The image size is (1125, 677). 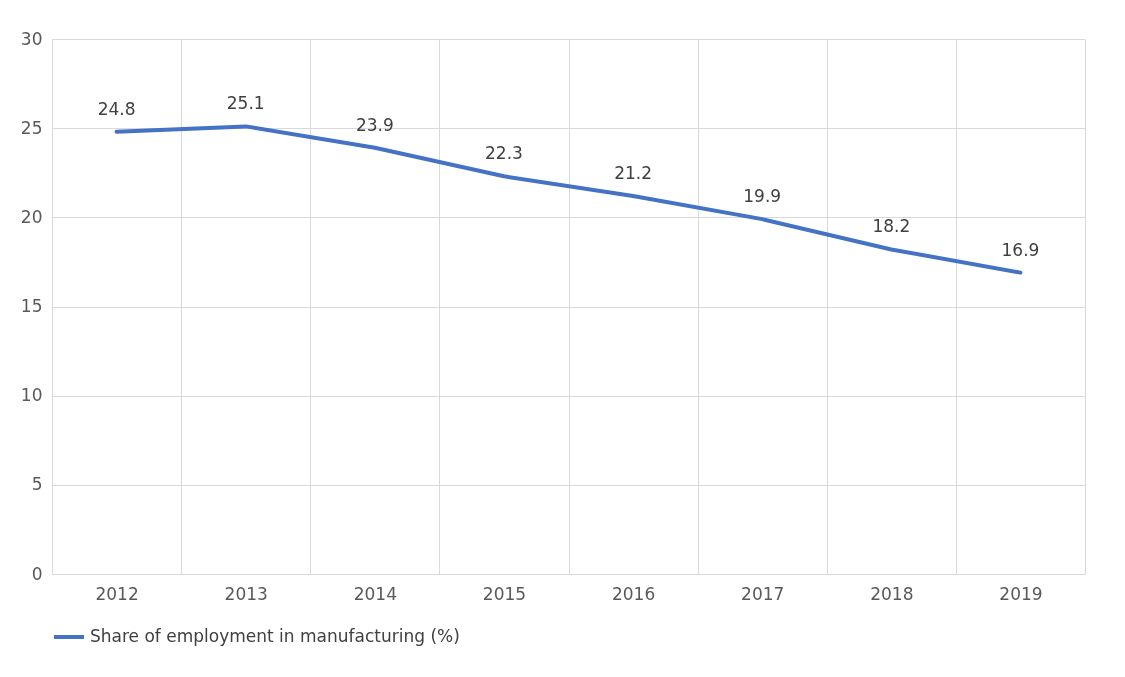 I want to click on y-tick-label: 0, so click(x=37, y=573).